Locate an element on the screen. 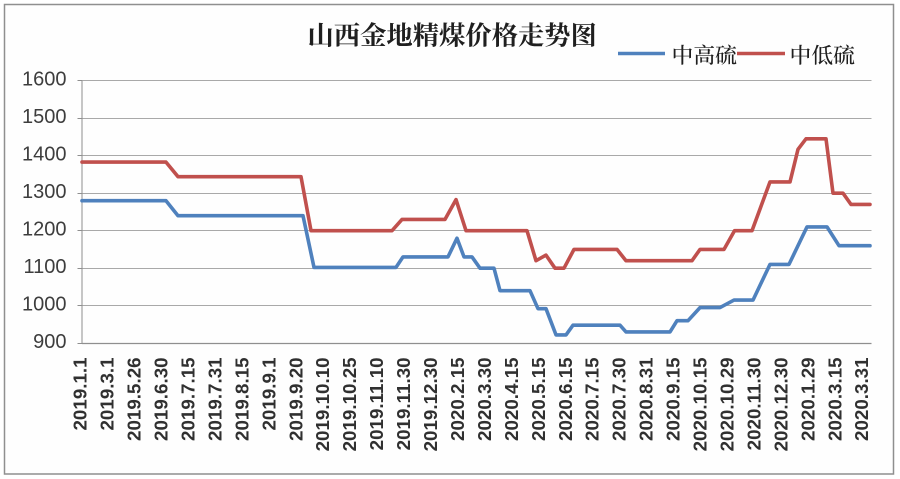 Image resolution: width=900 pixels, height=479 pixels. svg-text: 2019.3.1 is located at coordinates (107, 393).